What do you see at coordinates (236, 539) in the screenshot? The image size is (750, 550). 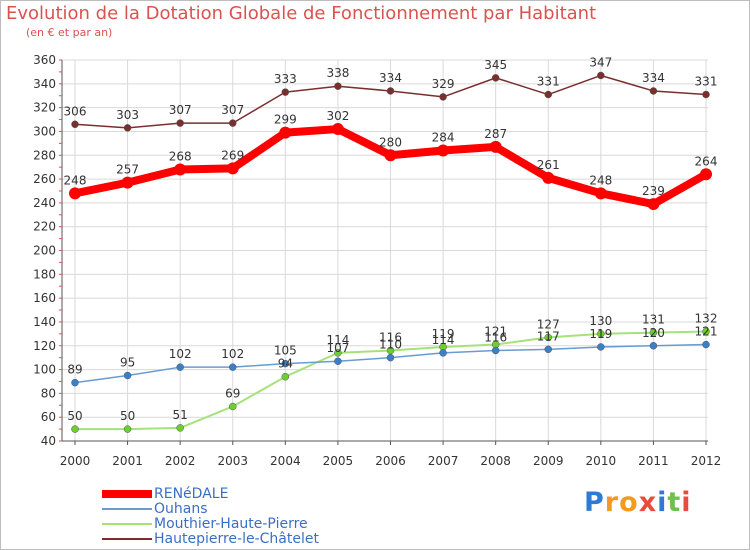 I see `legend-label: Hautepierre-le-Châtelet` at bounding box center [236, 539].